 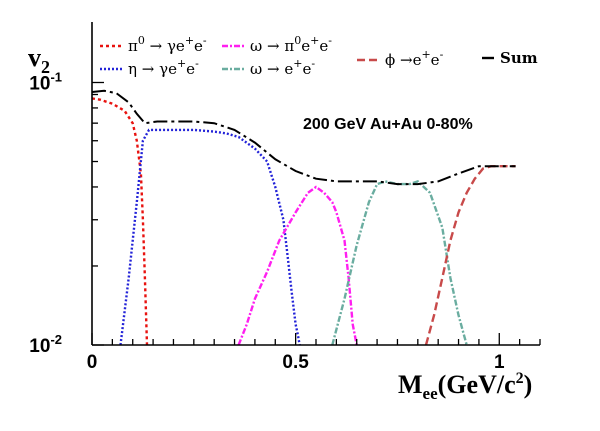 I want to click on x-axis-title-main: M, so click(x=410, y=384).